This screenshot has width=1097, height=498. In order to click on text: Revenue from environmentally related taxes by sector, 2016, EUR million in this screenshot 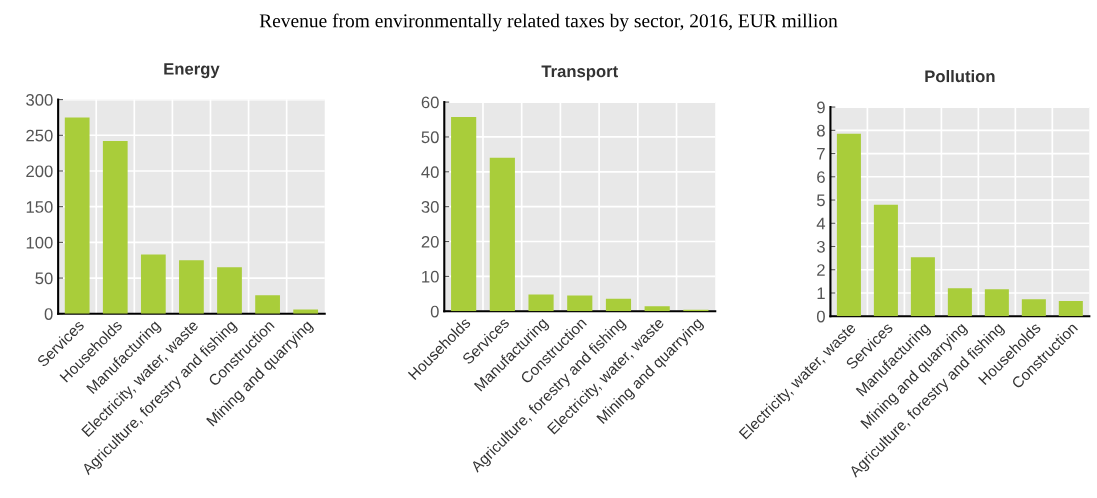, I will do `click(548, 22)`.